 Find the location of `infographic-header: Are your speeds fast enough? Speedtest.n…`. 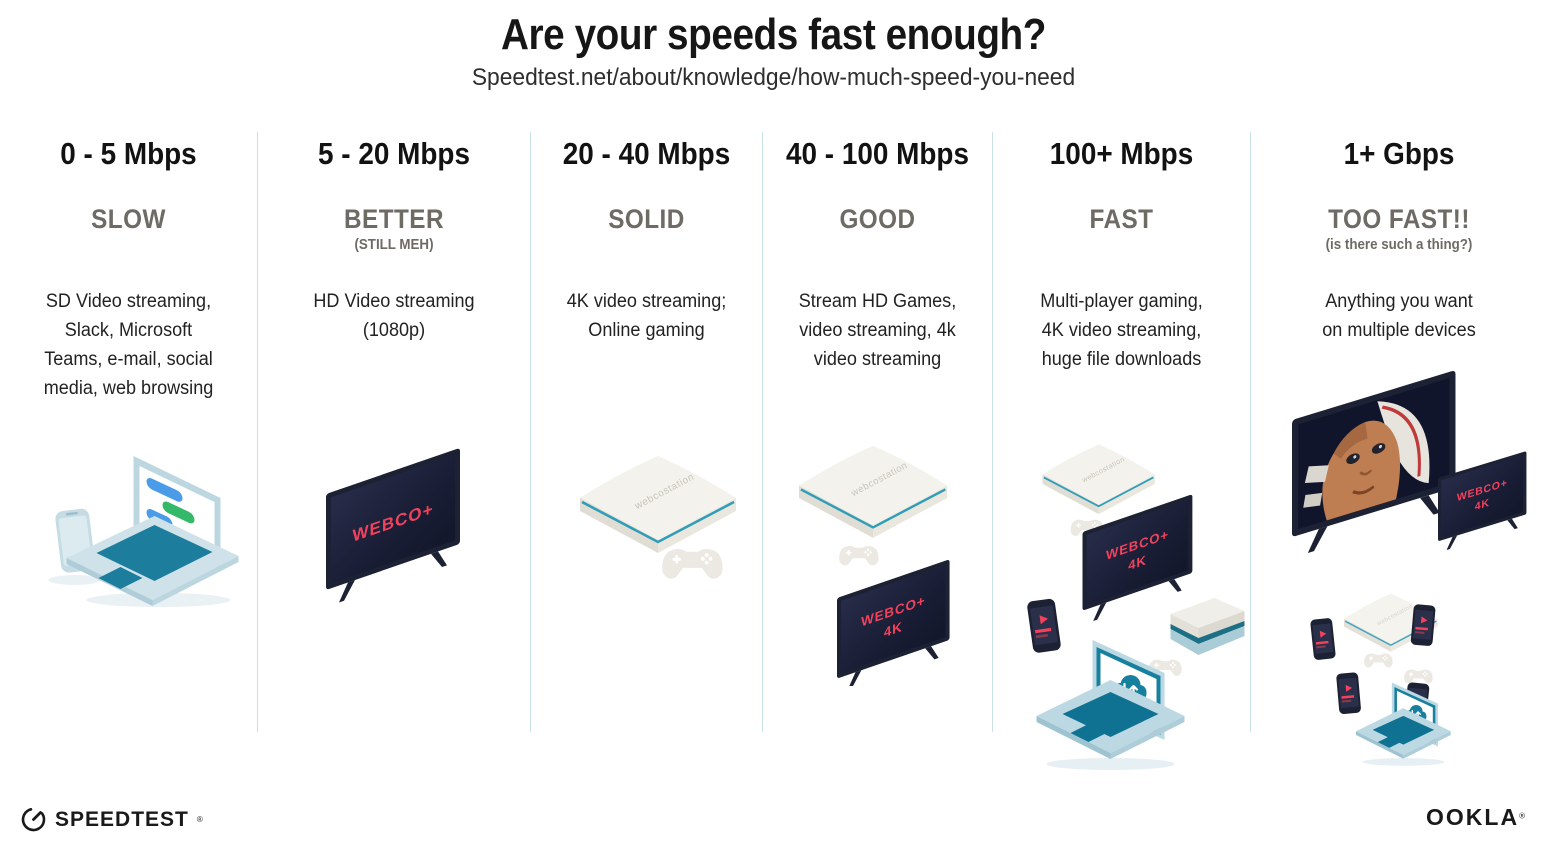

infographic-header: Are your speeds fast enough? Speedtest.n… is located at coordinates (773, 46).